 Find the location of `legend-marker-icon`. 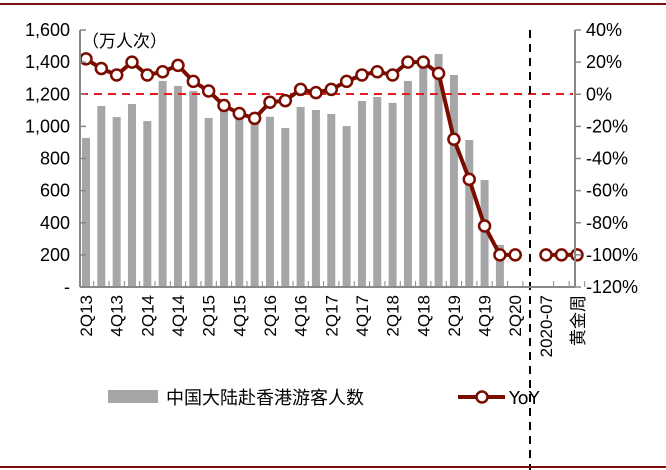

legend-marker-icon is located at coordinates (482, 397).